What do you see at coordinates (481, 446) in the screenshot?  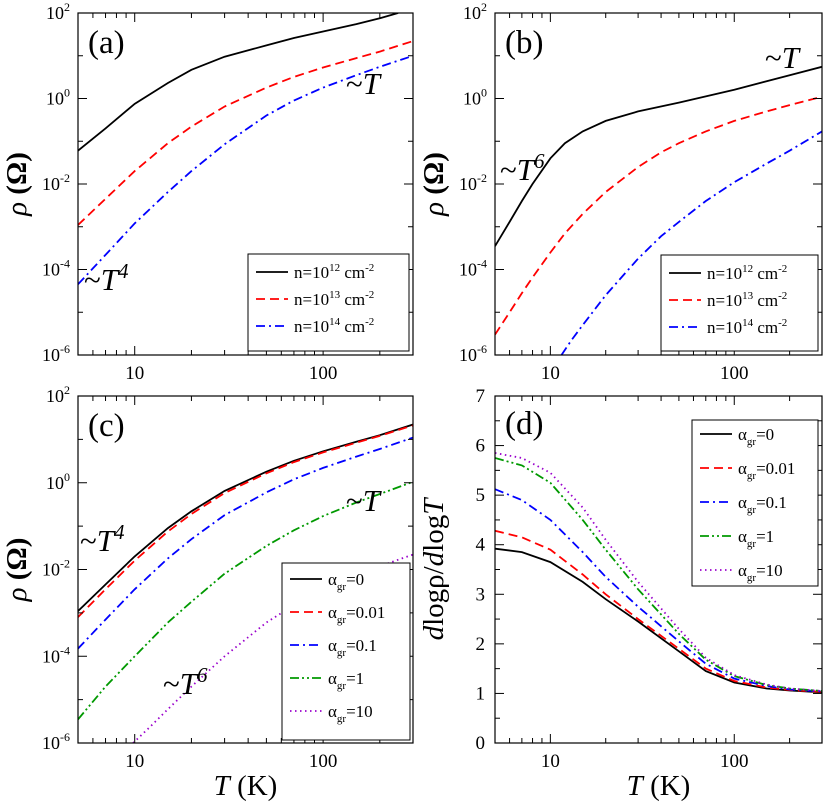 I see `y-tick-label: 6` at bounding box center [481, 446].